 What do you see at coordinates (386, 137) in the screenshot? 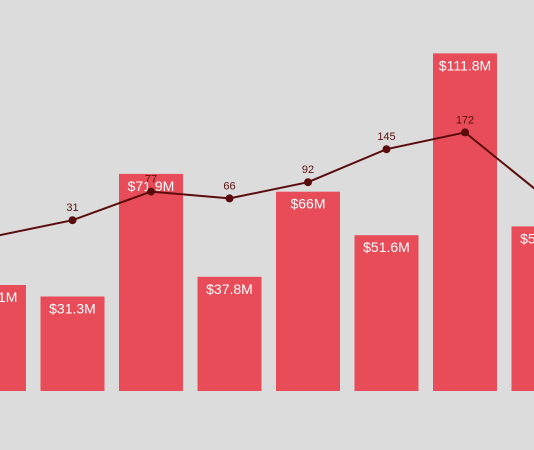
I see `line-value-label: 145` at bounding box center [386, 137].